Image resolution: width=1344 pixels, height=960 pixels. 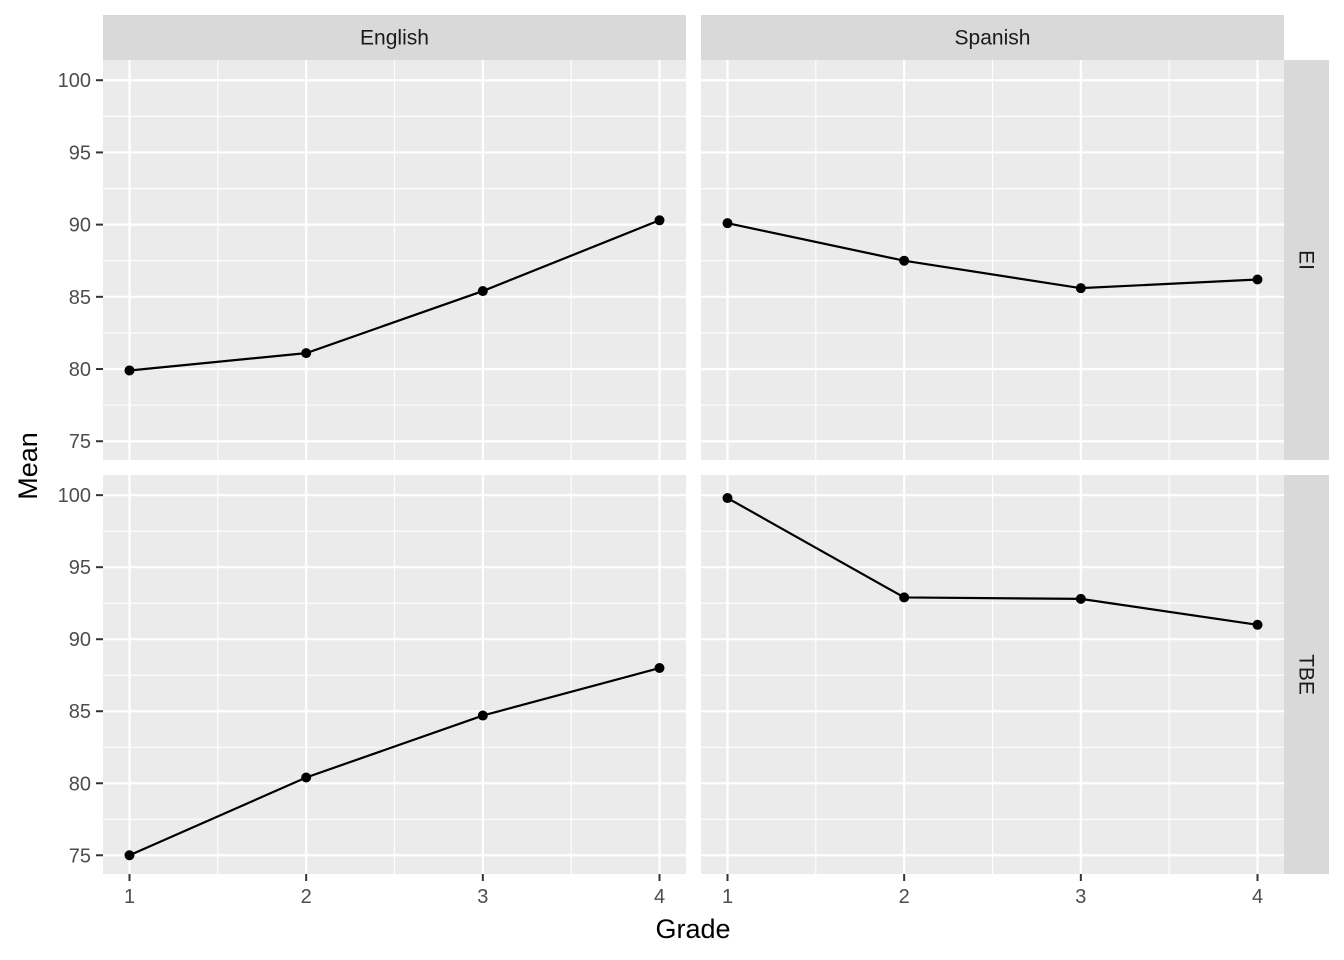 I want to click on strip-tbe: TBE, so click(x=1306, y=674).